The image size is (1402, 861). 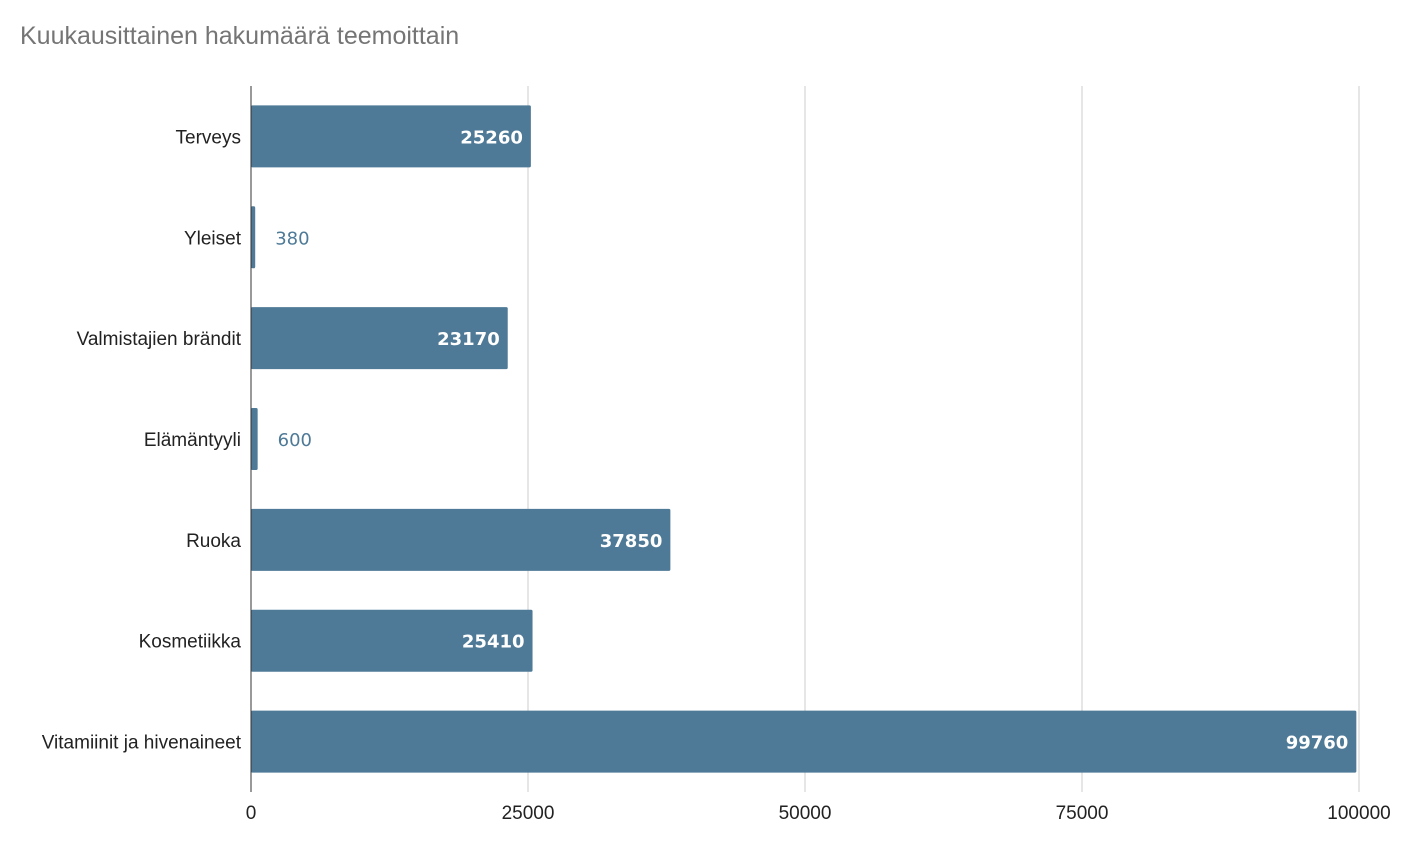 What do you see at coordinates (493, 642) in the screenshot?
I see `data-label: 25410` at bounding box center [493, 642].